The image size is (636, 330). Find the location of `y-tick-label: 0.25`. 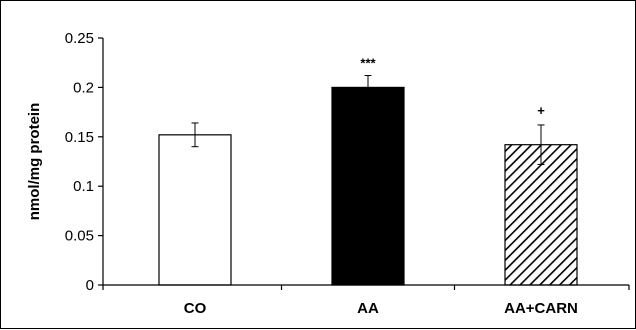

y-tick-label: 0.25 is located at coordinates (79, 38).